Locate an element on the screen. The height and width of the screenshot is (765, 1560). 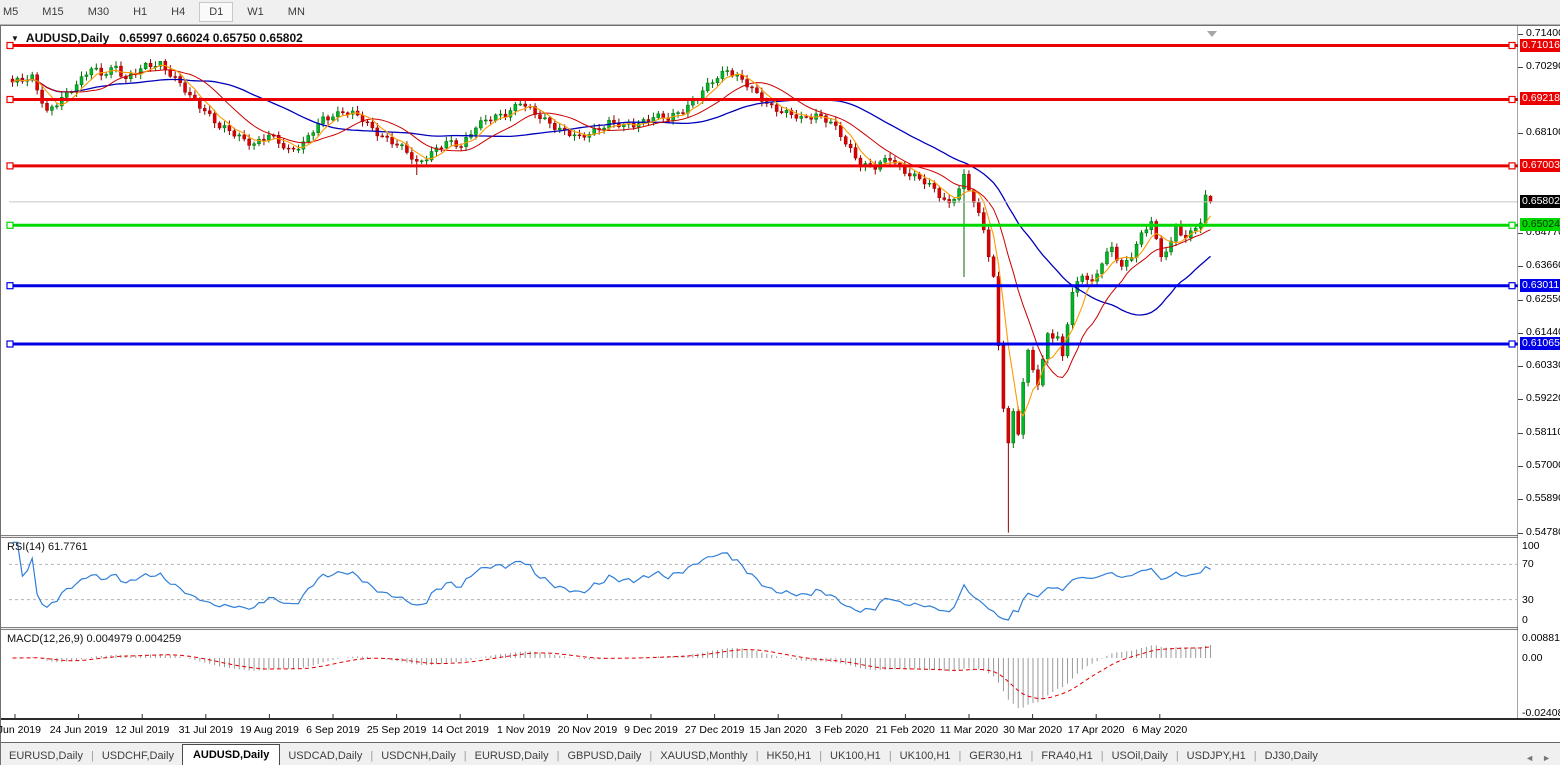
symbol-tab-dj30-daily: DJ30,Daily is located at coordinates (1291, 756).